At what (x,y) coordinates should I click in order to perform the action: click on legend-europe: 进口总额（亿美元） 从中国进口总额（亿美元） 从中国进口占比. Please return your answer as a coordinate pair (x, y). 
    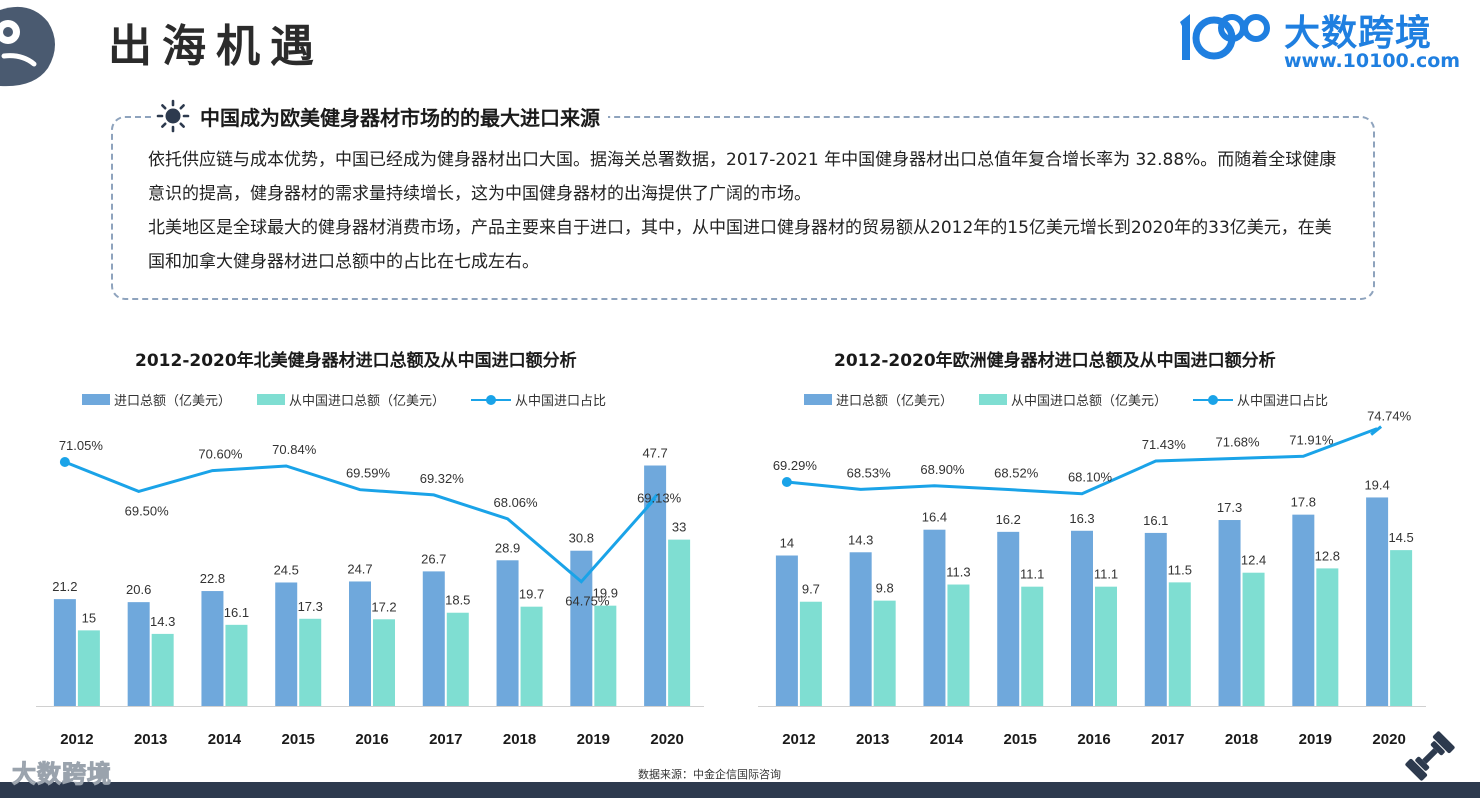
    Looking at the image, I should click on (1079, 399).